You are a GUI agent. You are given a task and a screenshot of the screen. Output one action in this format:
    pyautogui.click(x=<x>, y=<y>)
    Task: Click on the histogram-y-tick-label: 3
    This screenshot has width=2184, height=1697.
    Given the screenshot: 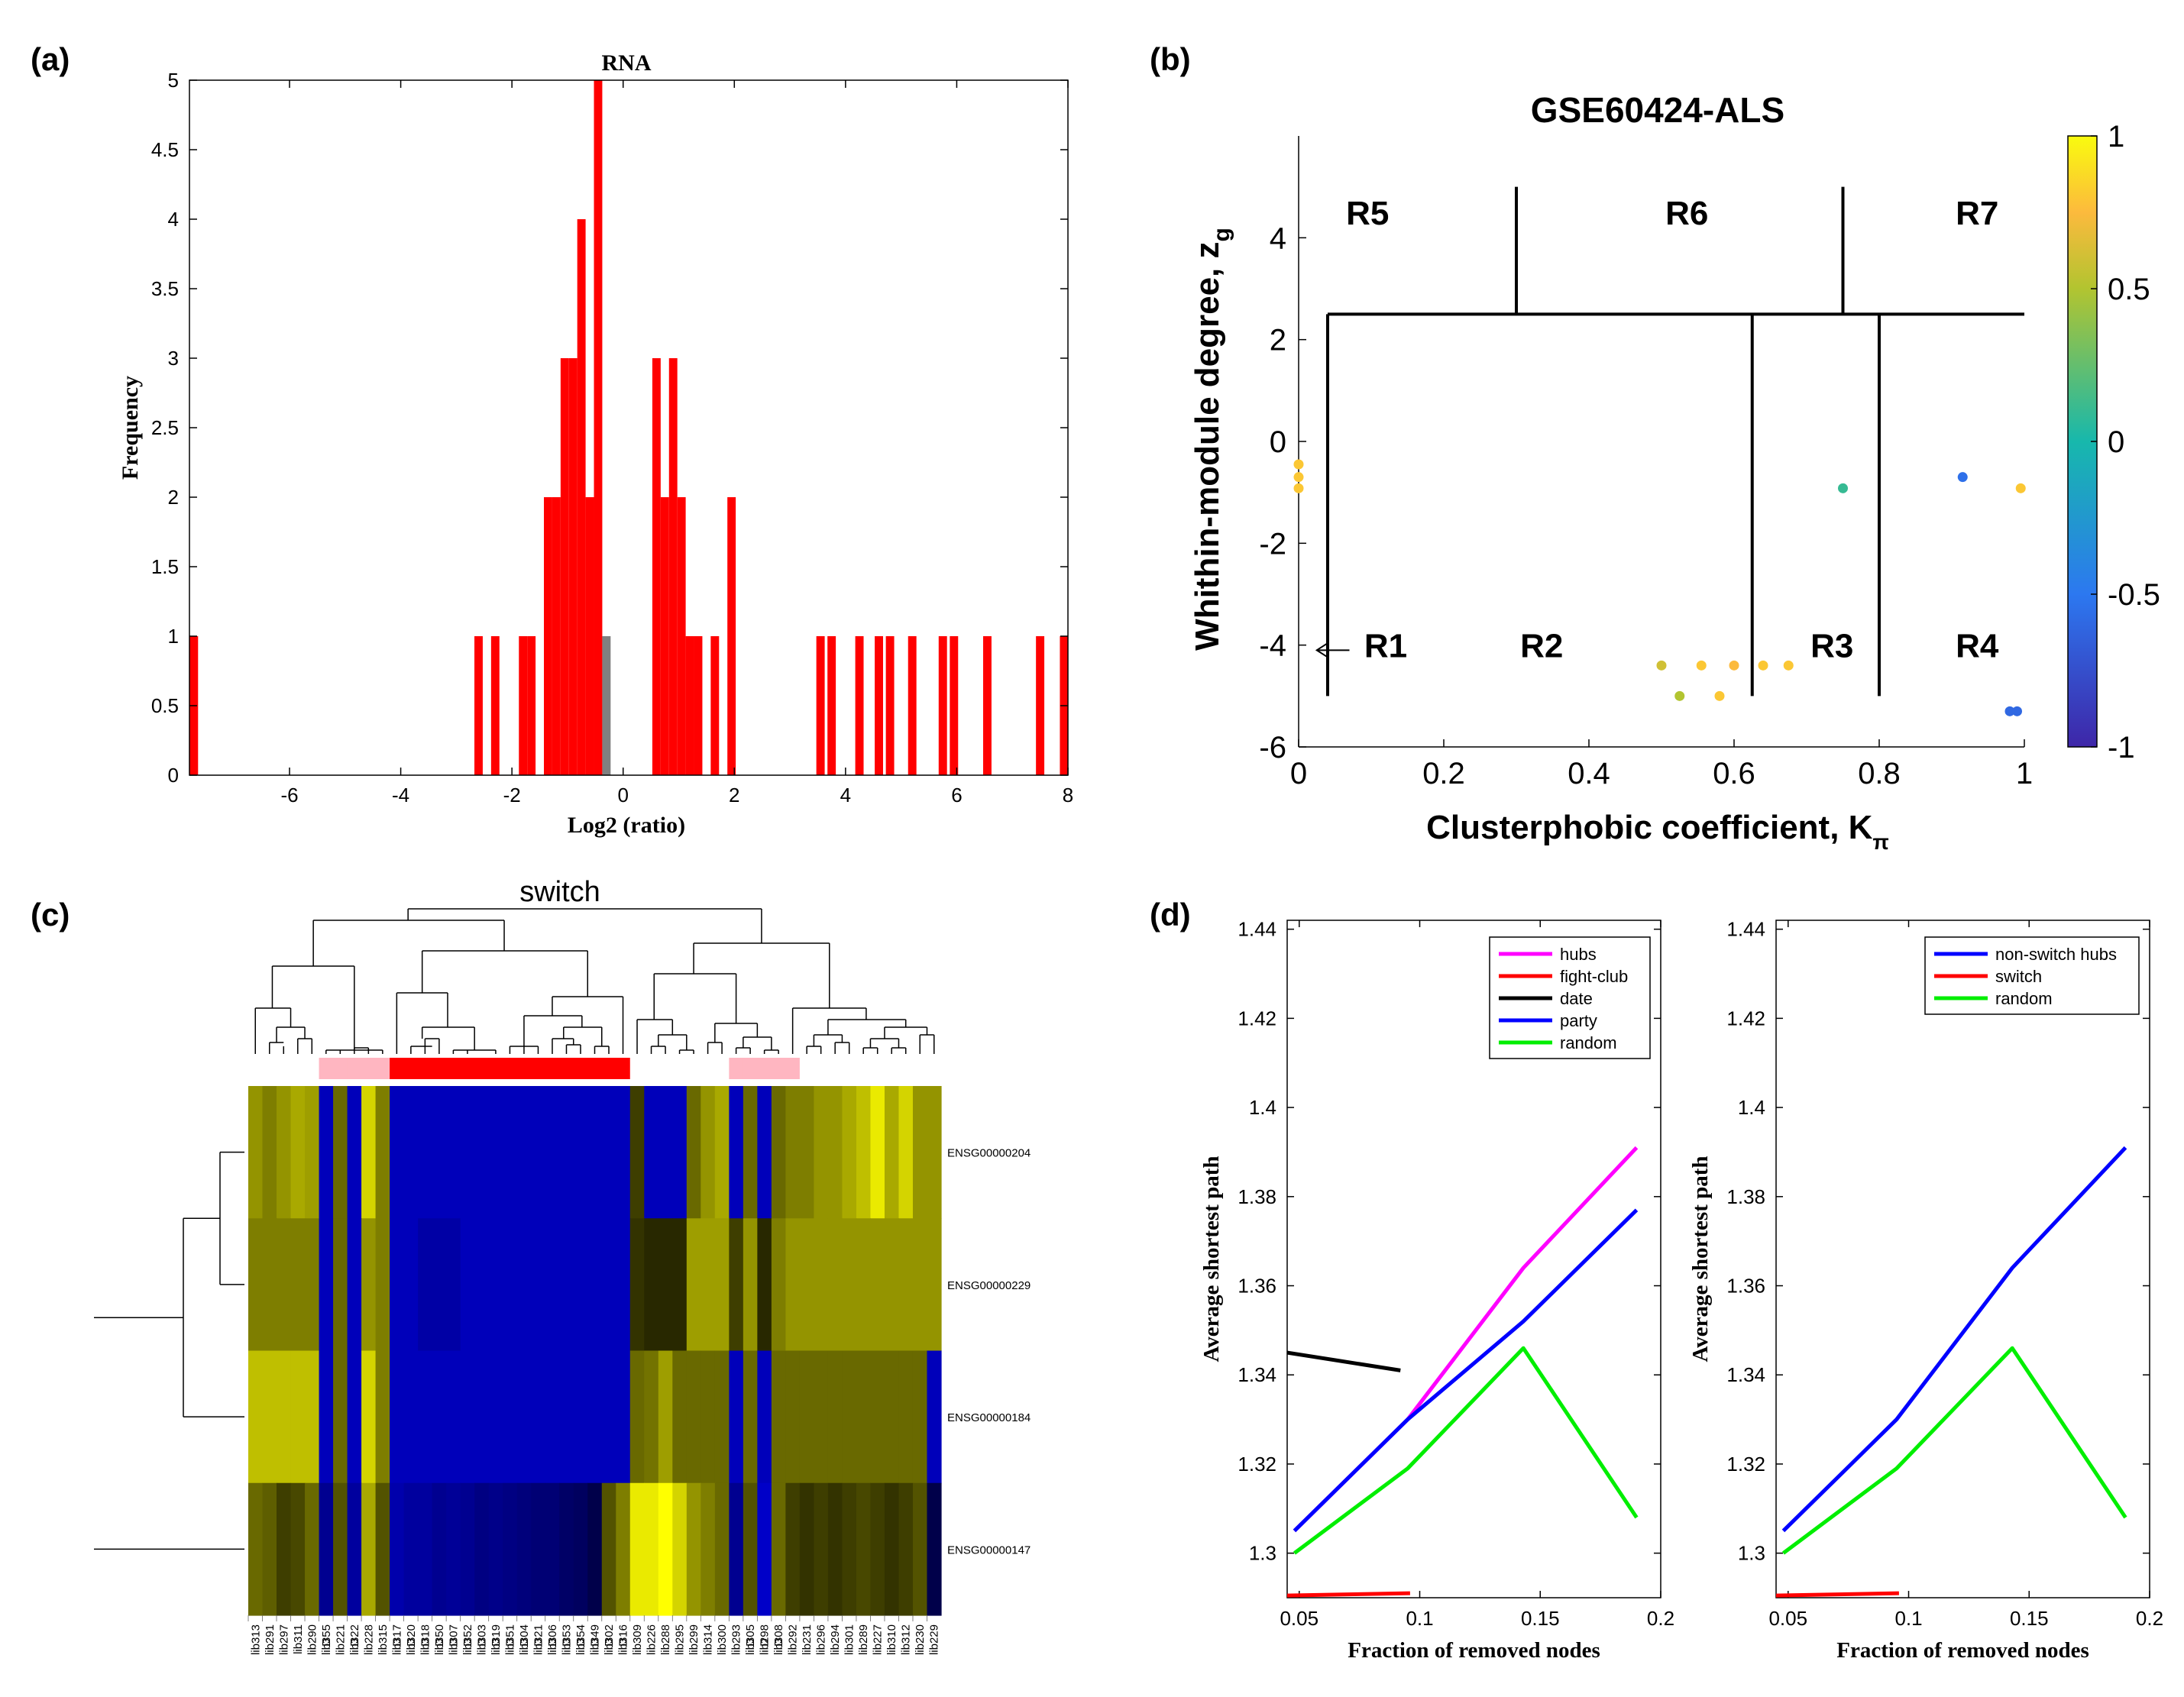 What is the action you would take?
    pyautogui.click(x=173, y=358)
    